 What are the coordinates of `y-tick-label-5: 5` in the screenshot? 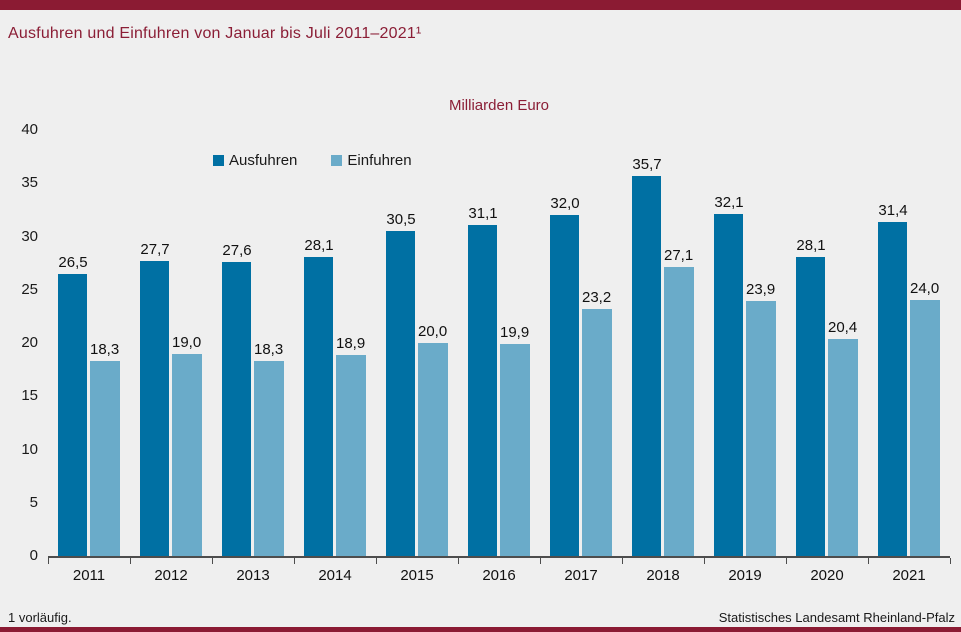 It's located at (33, 502).